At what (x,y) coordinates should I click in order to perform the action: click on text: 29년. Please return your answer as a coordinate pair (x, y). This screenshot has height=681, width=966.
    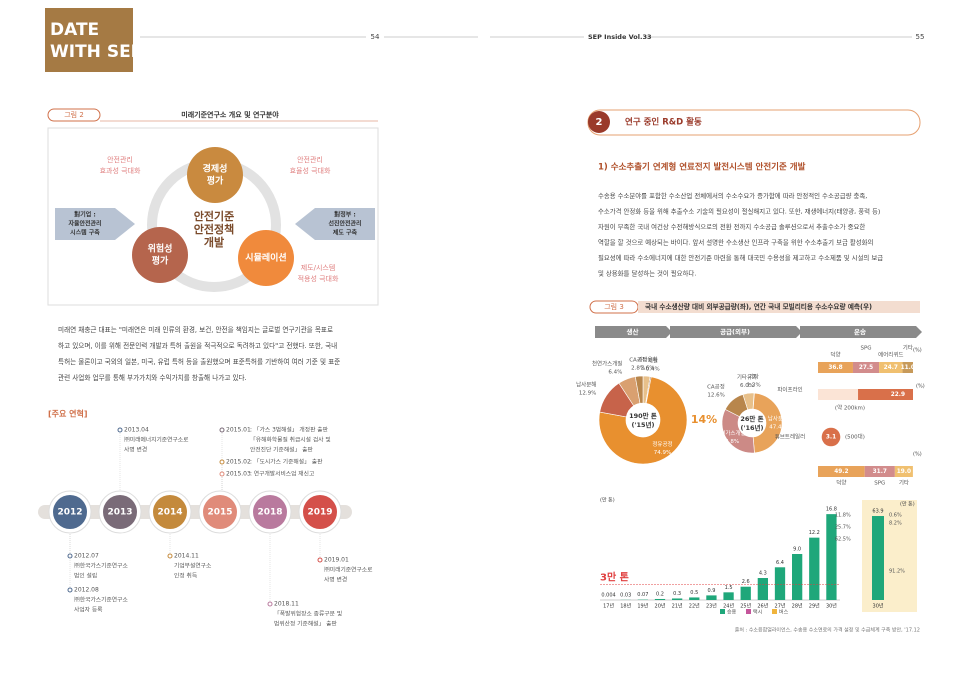
    Looking at the image, I should click on (814, 606).